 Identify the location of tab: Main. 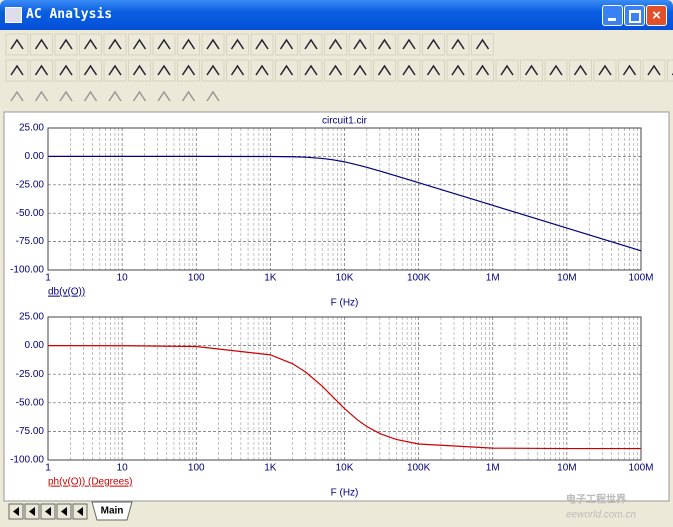
(112, 511).